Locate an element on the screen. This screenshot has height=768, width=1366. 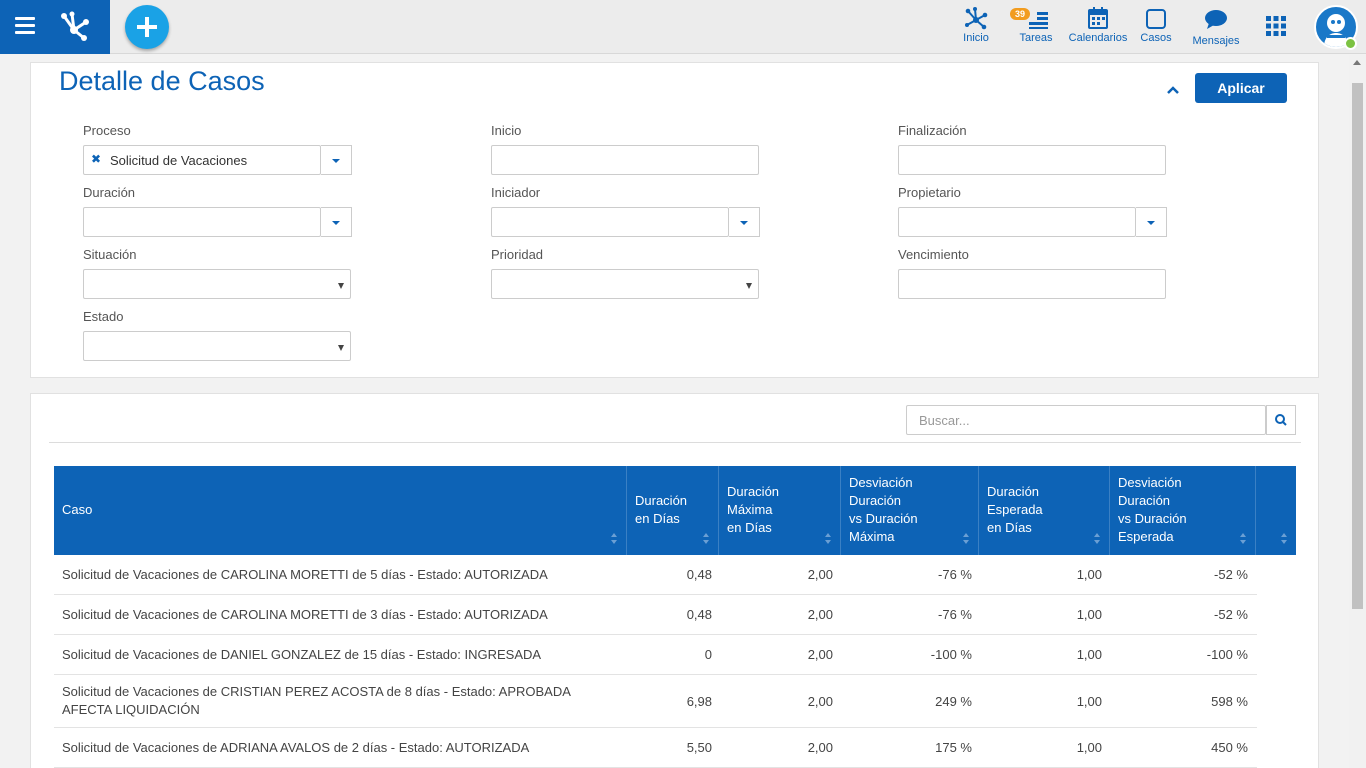
cell-desviacion-maxima: -76 % is located at coordinates (955, 574).